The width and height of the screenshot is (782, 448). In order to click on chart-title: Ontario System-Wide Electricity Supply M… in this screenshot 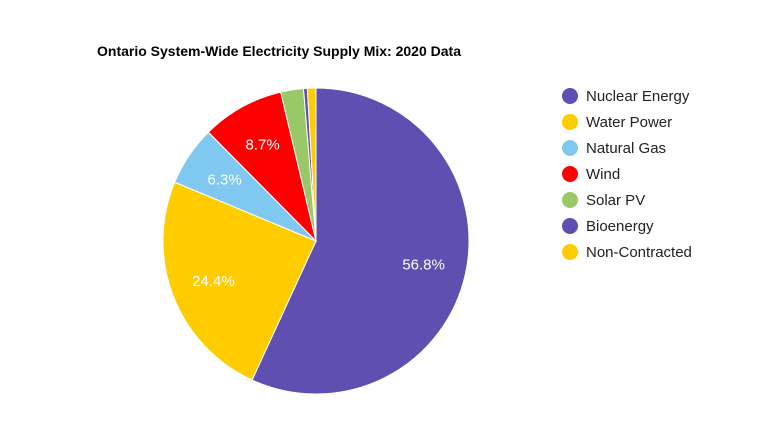, I will do `click(279, 51)`.